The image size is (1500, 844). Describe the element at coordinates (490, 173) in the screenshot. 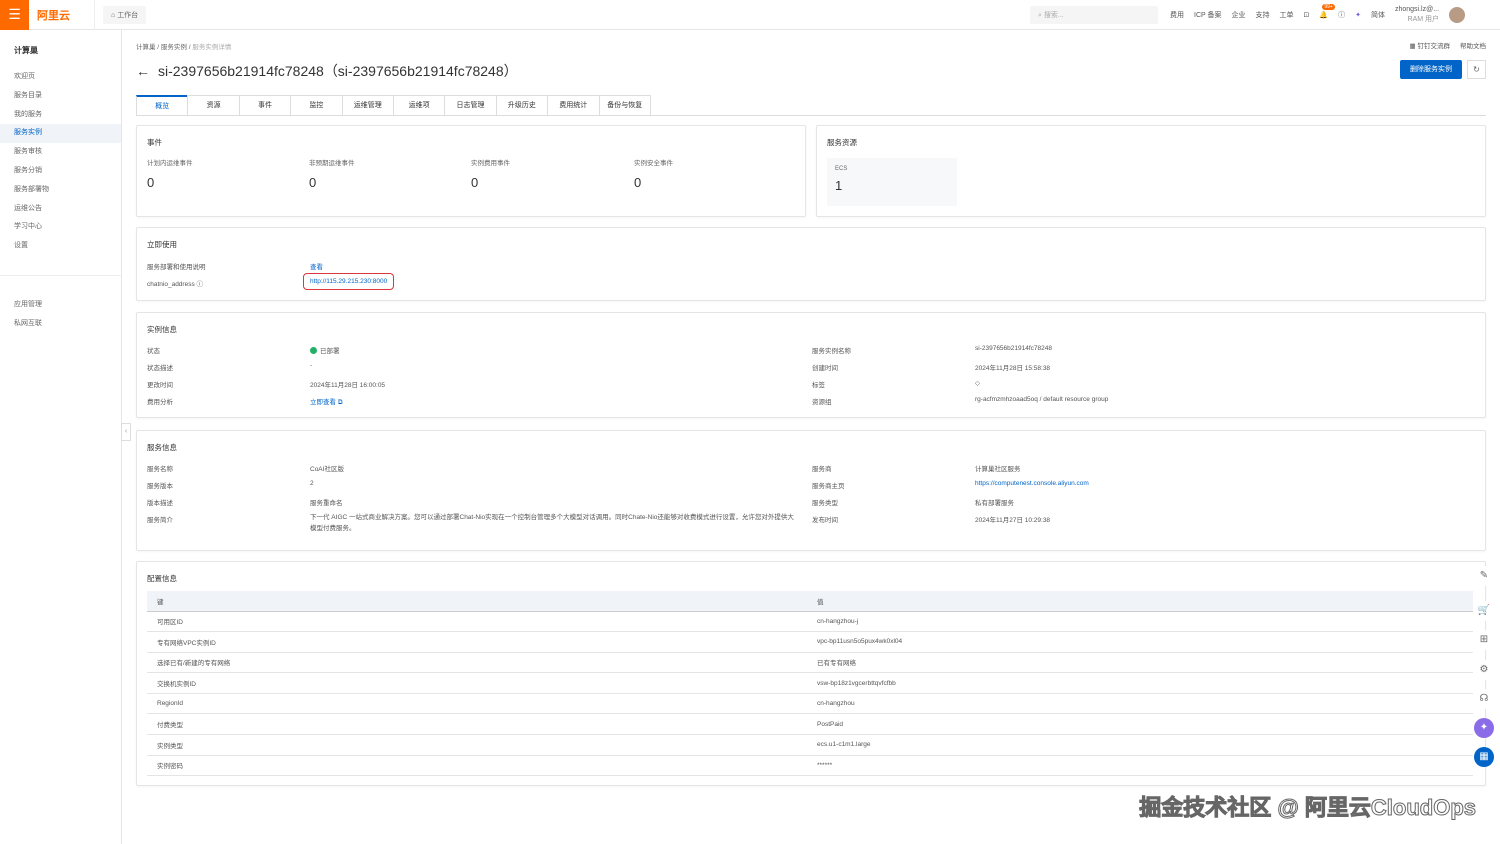

I see `event-cost: 实例费用事件 0` at that location.